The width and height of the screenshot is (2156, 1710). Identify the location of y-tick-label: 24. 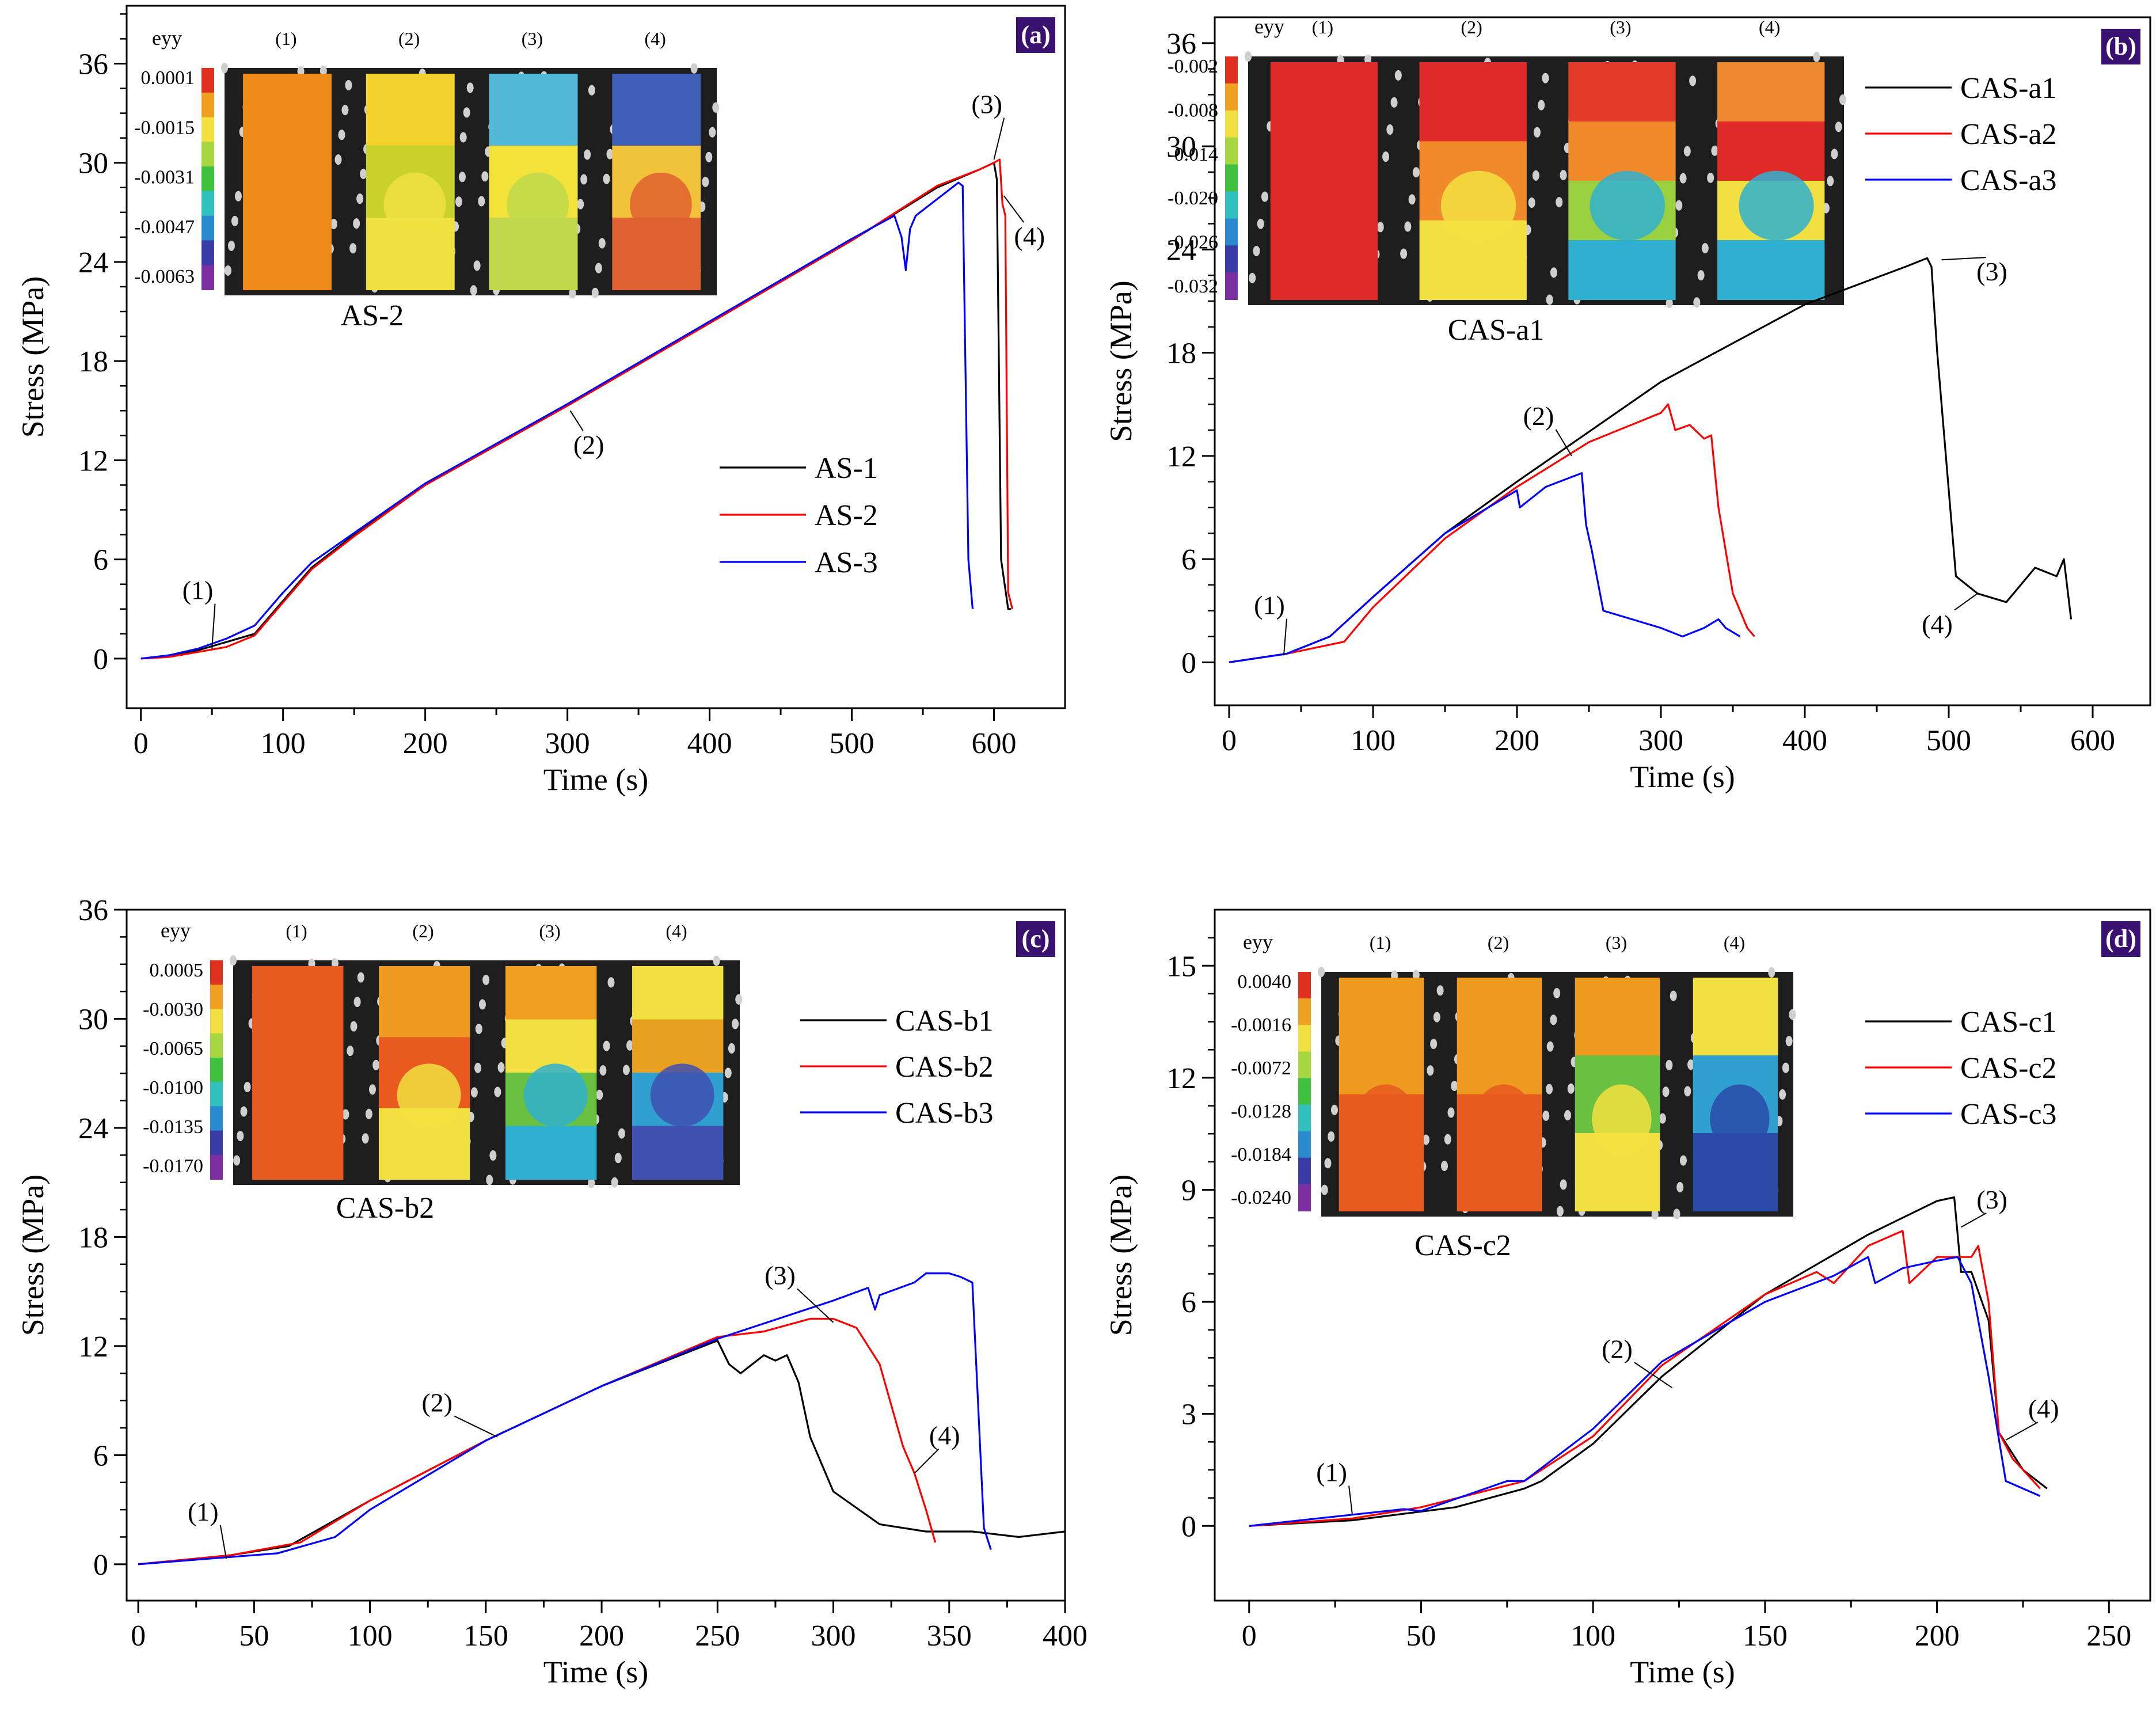
(93, 1129).